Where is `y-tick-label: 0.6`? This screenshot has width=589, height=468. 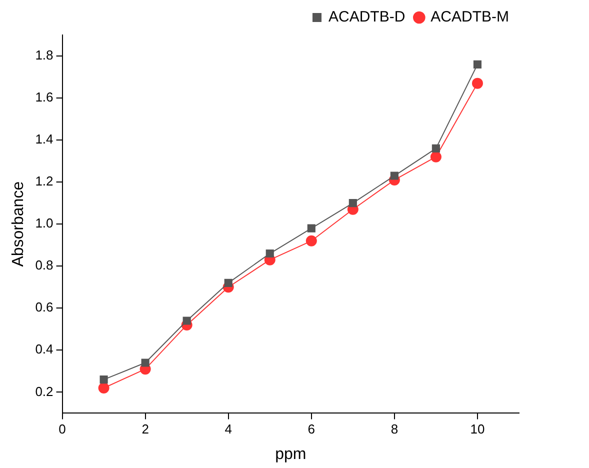 y-tick-label: 0.6 is located at coordinates (44, 307).